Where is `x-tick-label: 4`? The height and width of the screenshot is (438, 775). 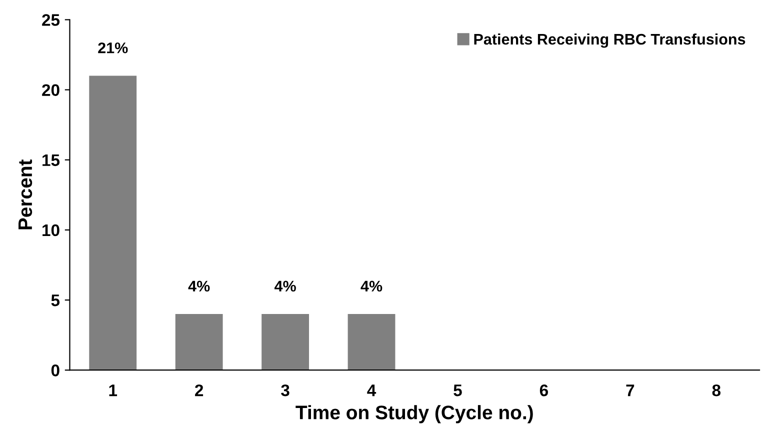 x-tick-label: 4 is located at coordinates (371, 390).